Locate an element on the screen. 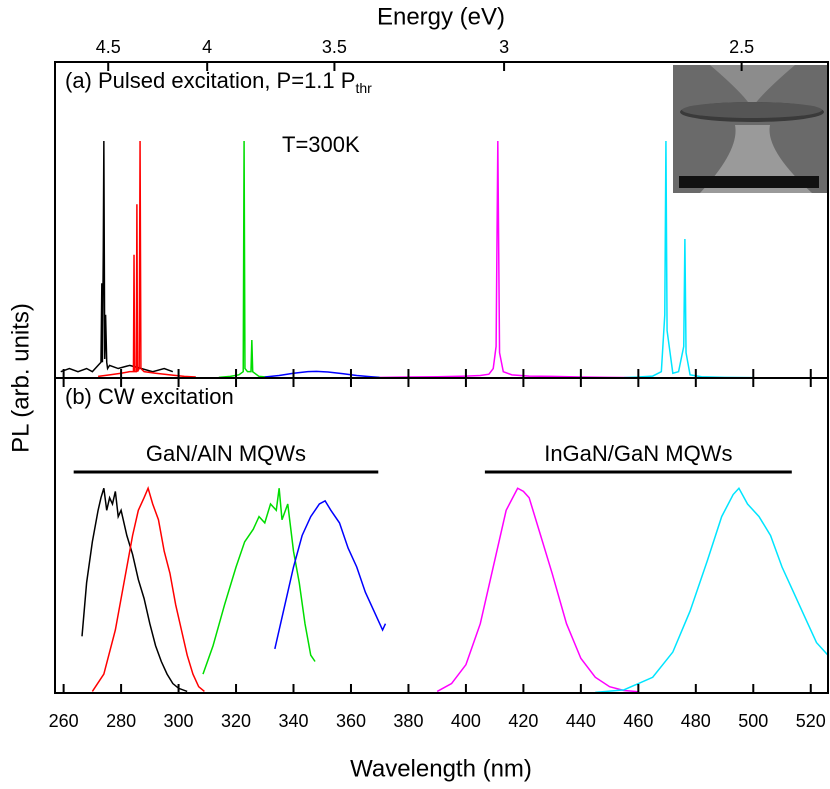 The width and height of the screenshot is (830, 789). x2-tick-label: 4 is located at coordinates (207, 47).